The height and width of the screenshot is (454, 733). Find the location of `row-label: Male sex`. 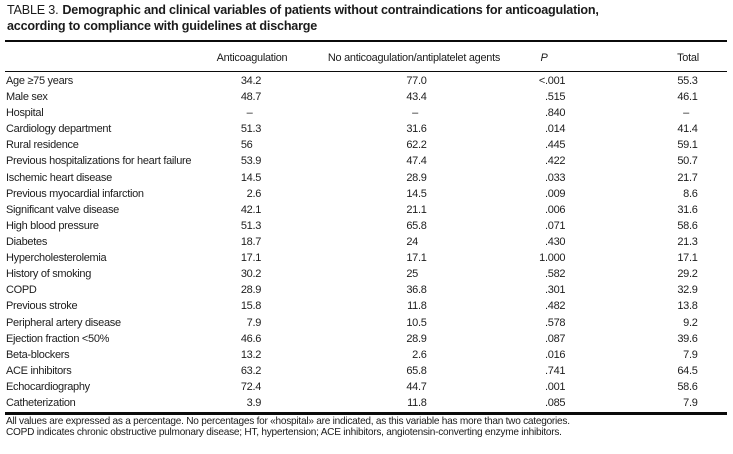

row-label: Male sex is located at coordinates (27, 97).